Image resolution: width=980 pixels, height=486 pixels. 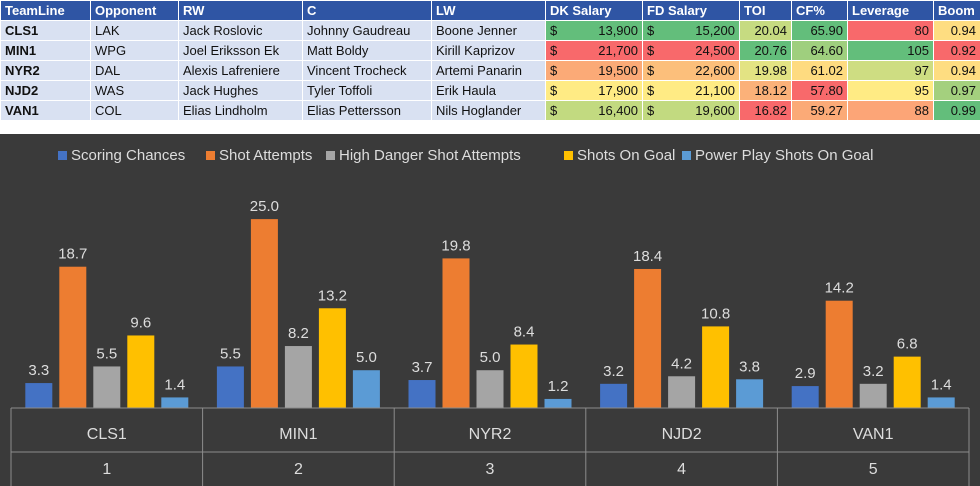 What do you see at coordinates (765, 30) in the screenshot?
I see `cell-toi: 20.04` at bounding box center [765, 30].